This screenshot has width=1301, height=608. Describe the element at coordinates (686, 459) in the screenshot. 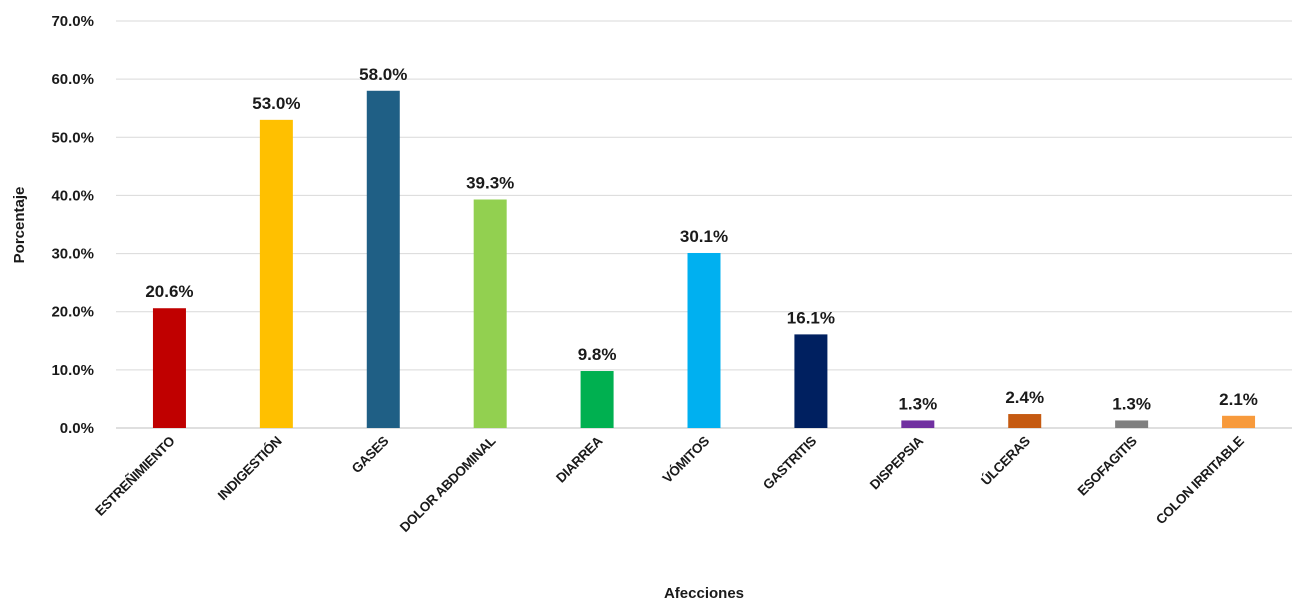

I see `x-category-label: VÓMITOS` at that location.